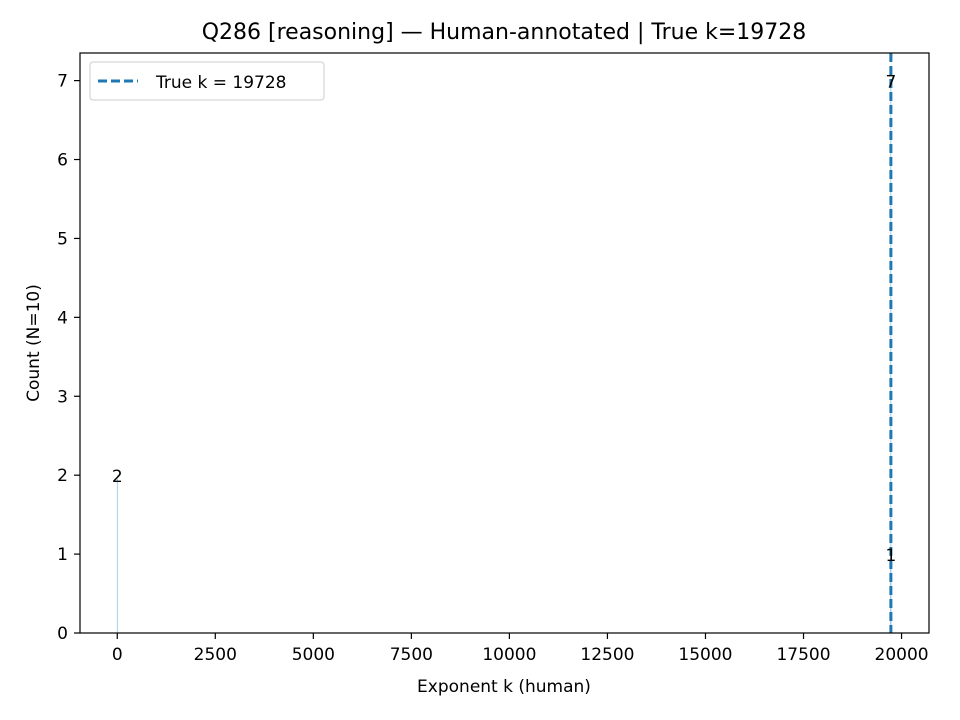  Describe the element at coordinates (215, 655) in the screenshot. I see `x-tick-label: 2500` at that location.